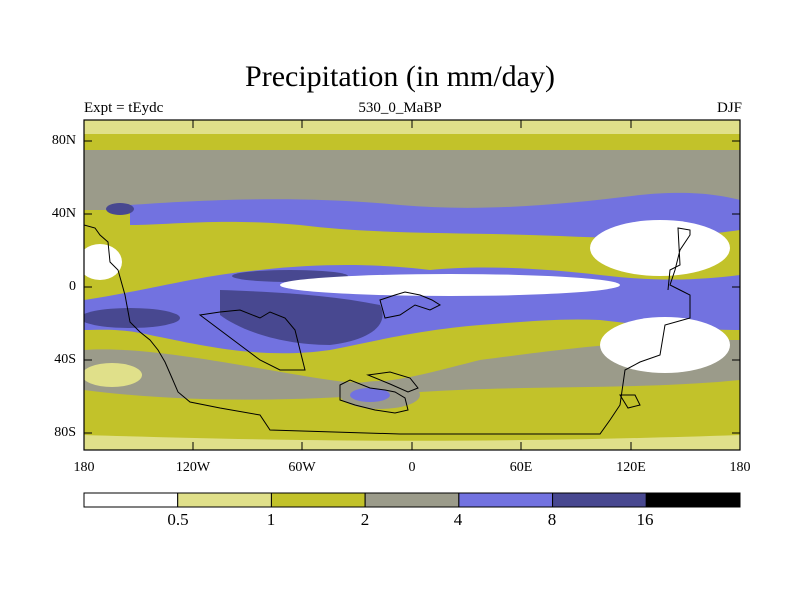 The height and width of the screenshot is (600, 800). What do you see at coordinates (552, 519) in the screenshot?
I see `colorbar-label: 8` at bounding box center [552, 519].